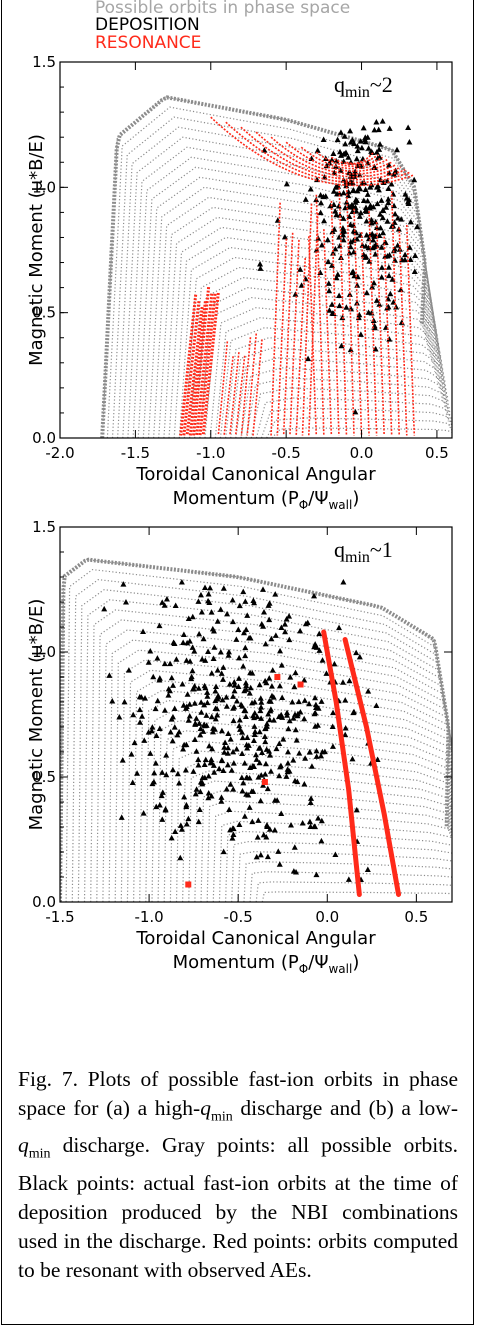 The image size is (477, 1327). Describe the element at coordinates (36, 250) in the screenshot. I see `y-axis-label: Magnetic Moment (μ*B/E)` at that location.